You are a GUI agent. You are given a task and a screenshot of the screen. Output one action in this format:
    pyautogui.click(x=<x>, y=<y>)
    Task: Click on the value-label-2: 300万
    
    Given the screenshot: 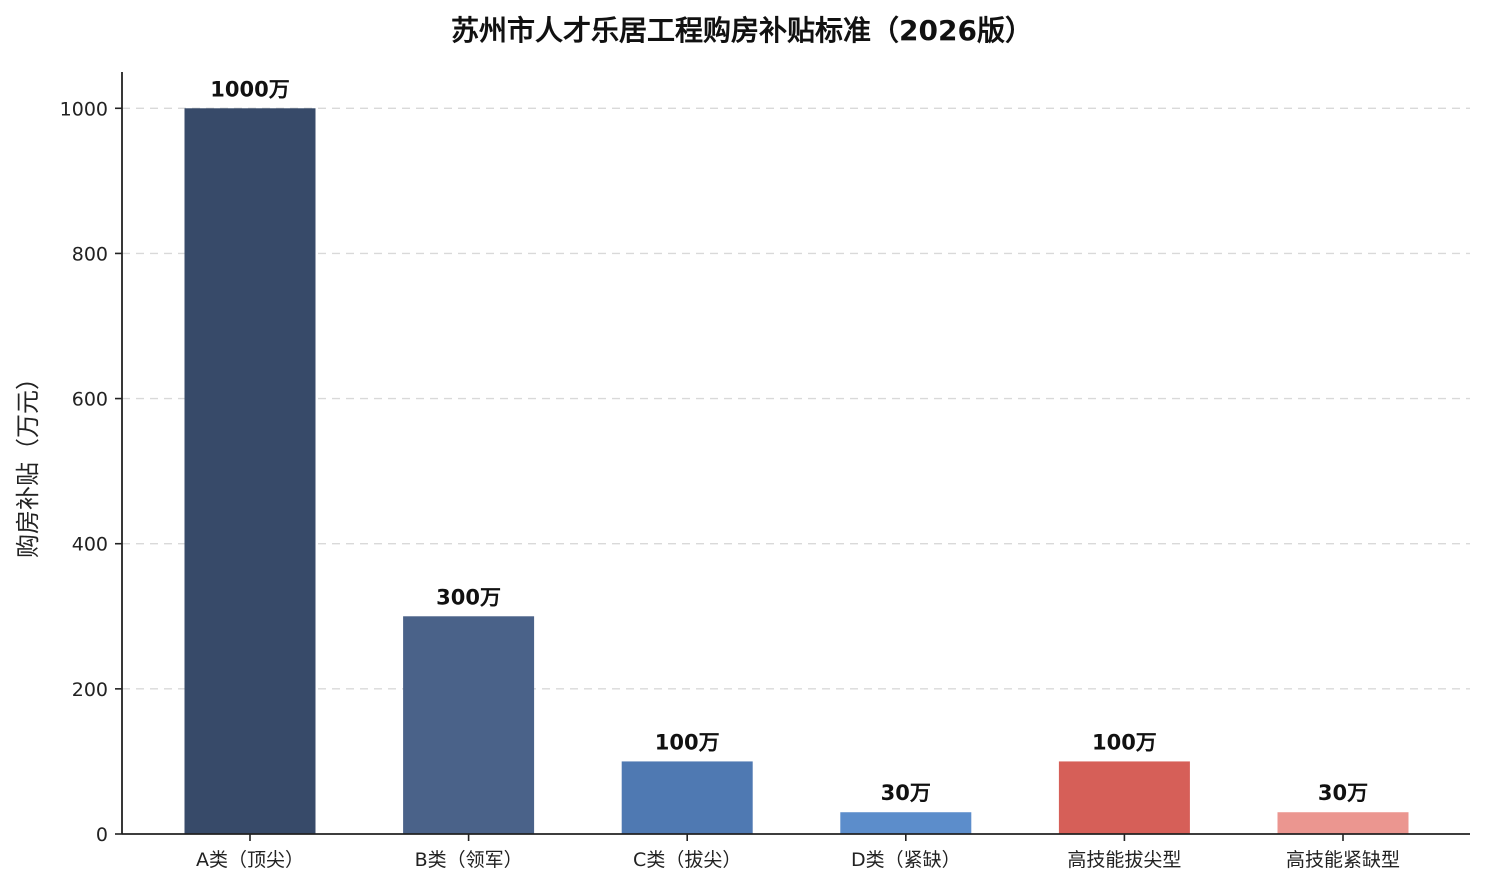 What is the action you would take?
    pyautogui.click(x=468, y=597)
    